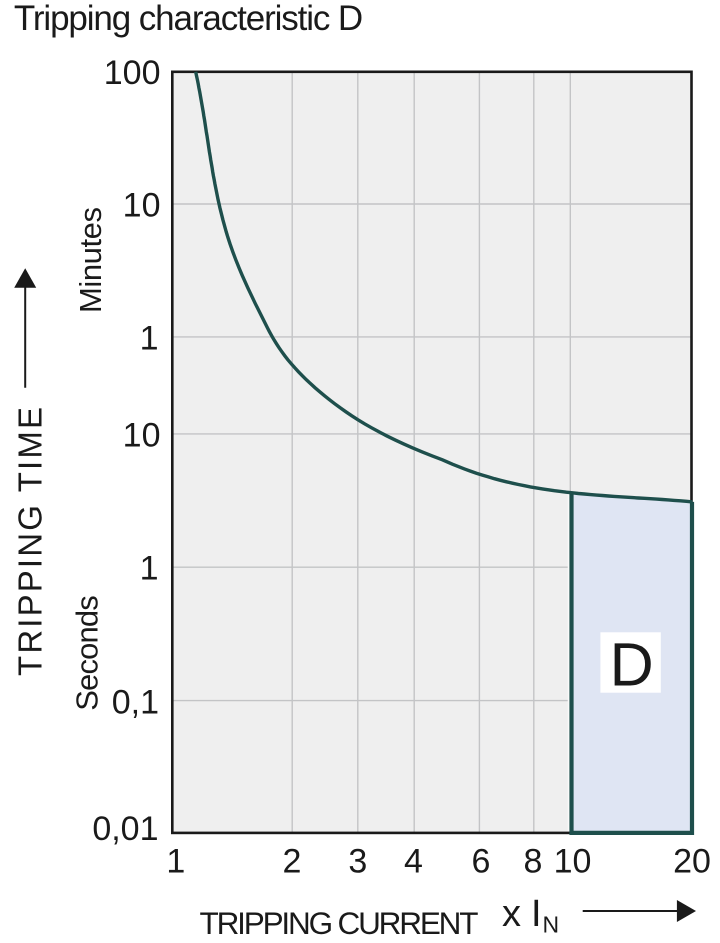 This screenshot has height=943, width=720. I want to click on svg-text: 0,1, so click(135, 702).